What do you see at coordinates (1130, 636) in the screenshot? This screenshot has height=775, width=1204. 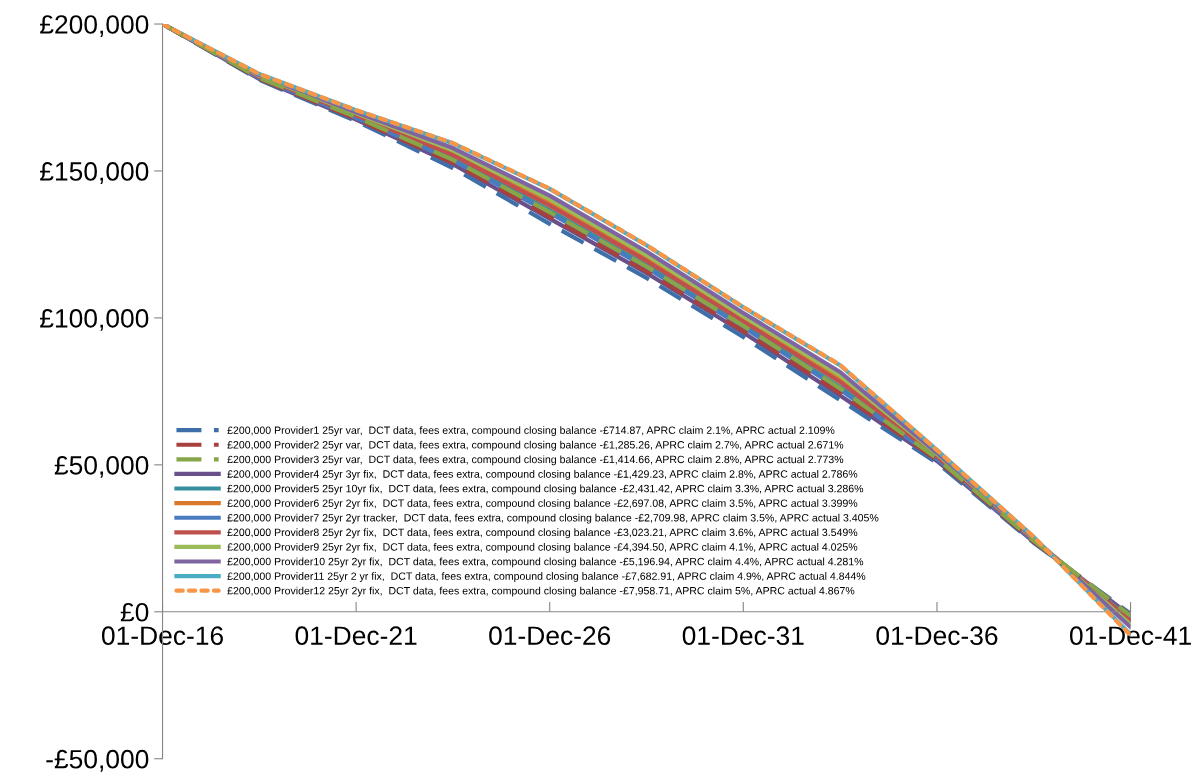 I see `x-tick-label: 01-Dec-41` at bounding box center [1130, 636].